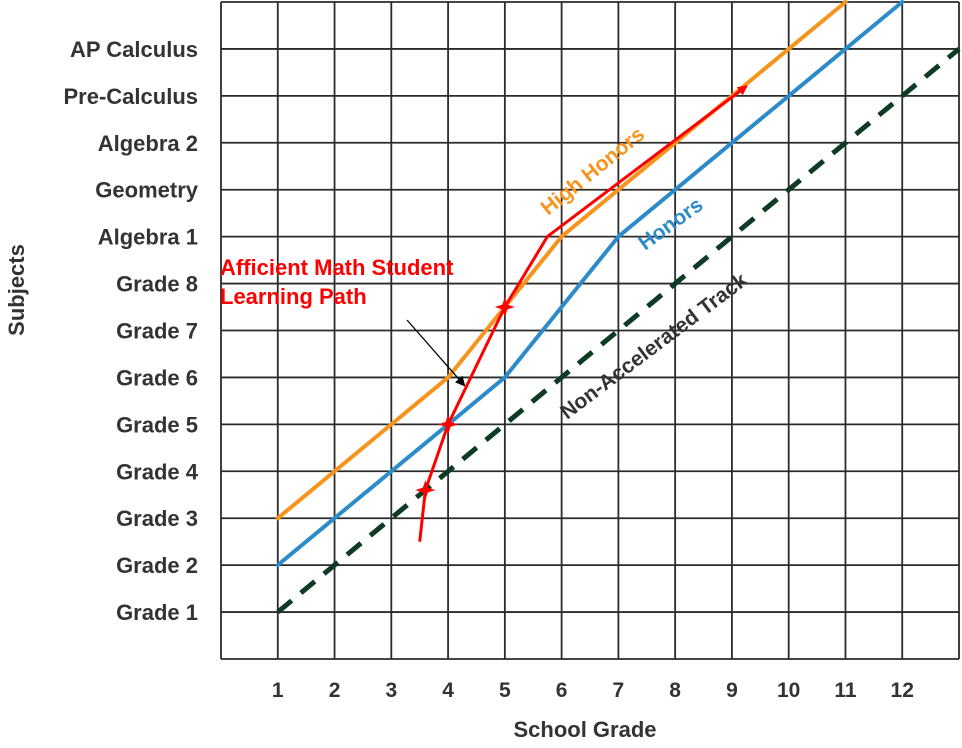 This screenshot has width=962, height=748. Describe the element at coordinates (619, 690) in the screenshot. I see `x-tick-label: 7` at that location.